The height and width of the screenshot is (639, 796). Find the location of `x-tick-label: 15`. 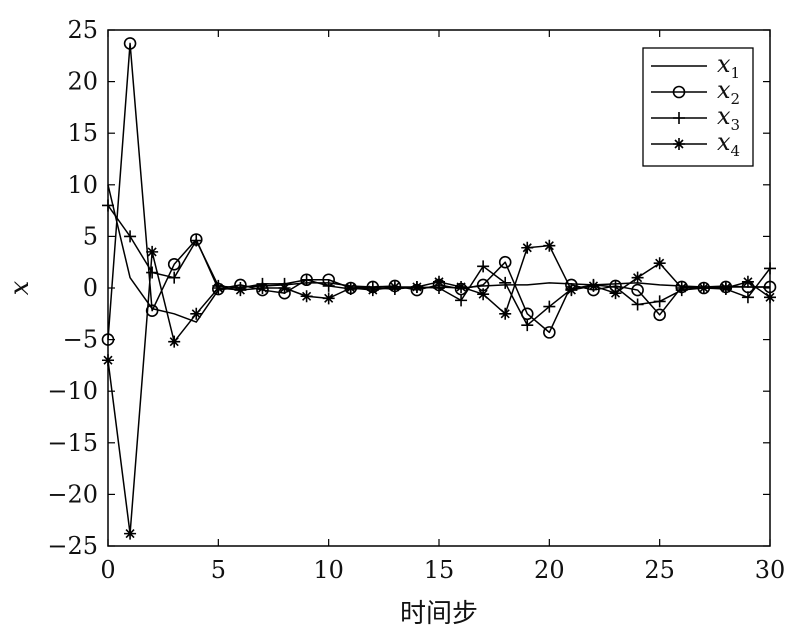

x-tick-label: 15 is located at coordinates (439, 570).